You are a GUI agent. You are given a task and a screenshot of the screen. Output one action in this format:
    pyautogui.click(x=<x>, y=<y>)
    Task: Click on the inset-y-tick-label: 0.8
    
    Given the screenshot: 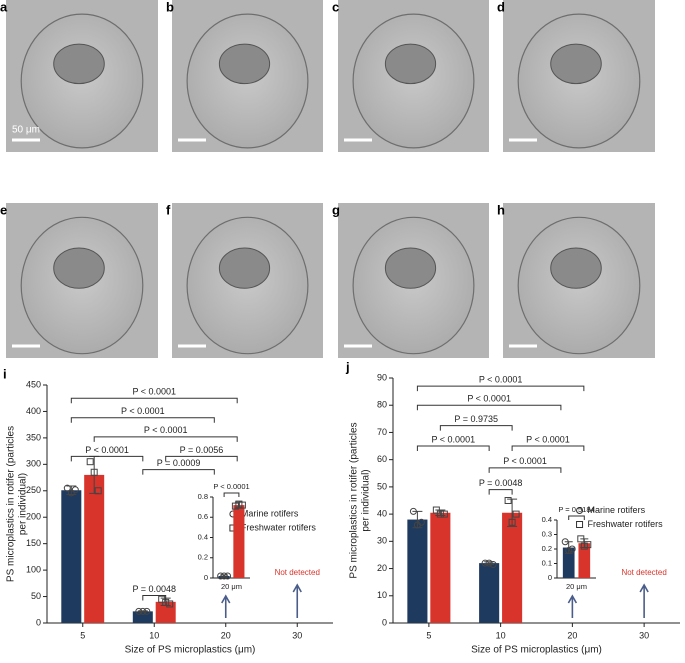 What is the action you would take?
    pyautogui.click(x=203, y=496)
    